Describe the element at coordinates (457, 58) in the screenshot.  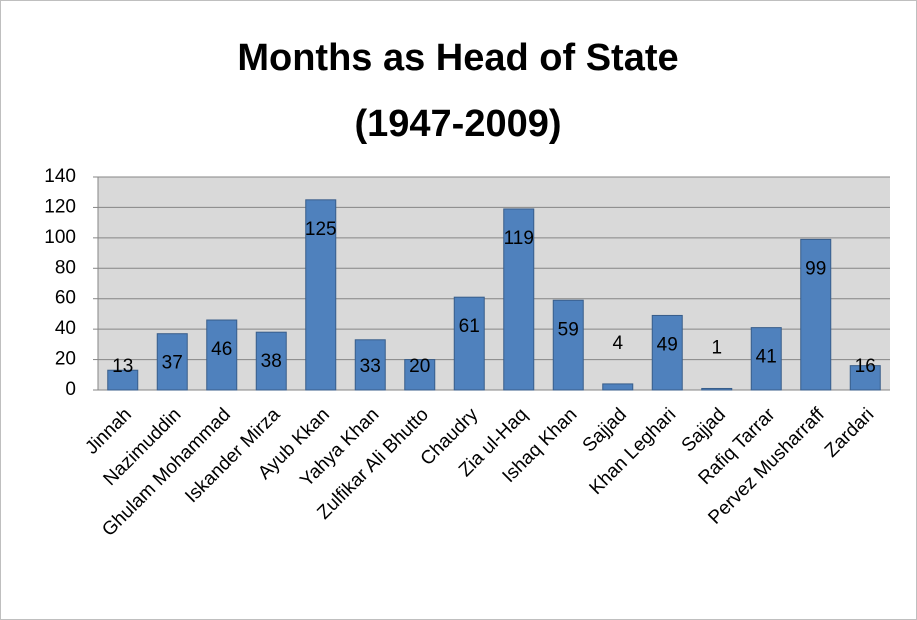
I see `chart-title: Months as Head of State` at that location.